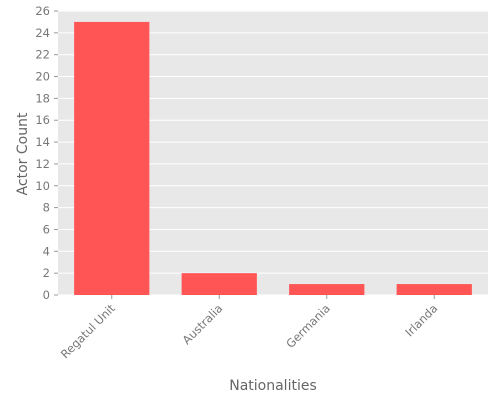  Describe the element at coordinates (112, 158) in the screenshot. I see `bar-regatul-unit` at that location.